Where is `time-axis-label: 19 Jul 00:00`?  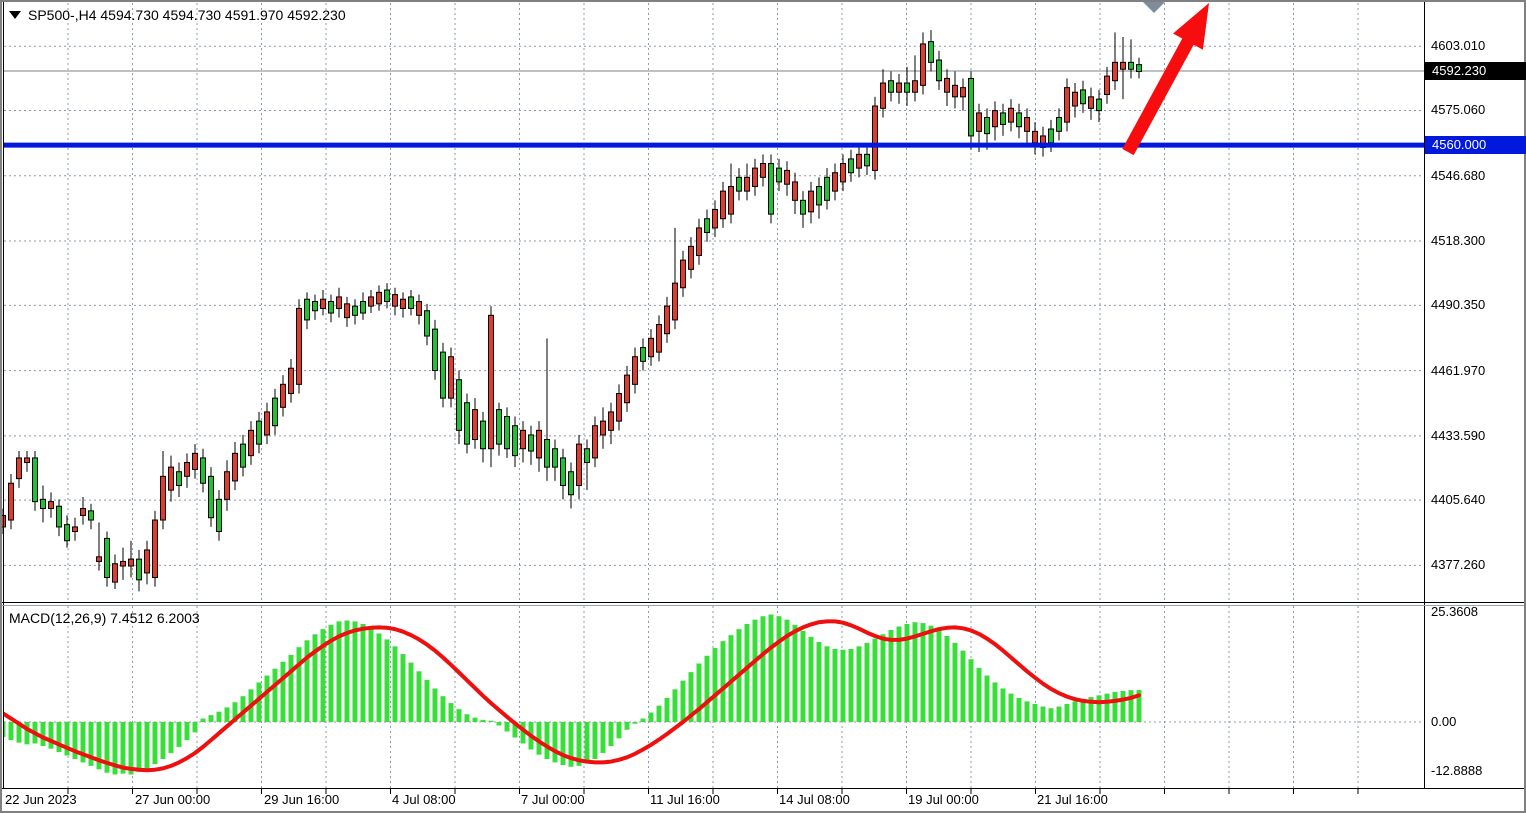
time-axis-label: 19 Jul 00:00 is located at coordinates (943, 799).